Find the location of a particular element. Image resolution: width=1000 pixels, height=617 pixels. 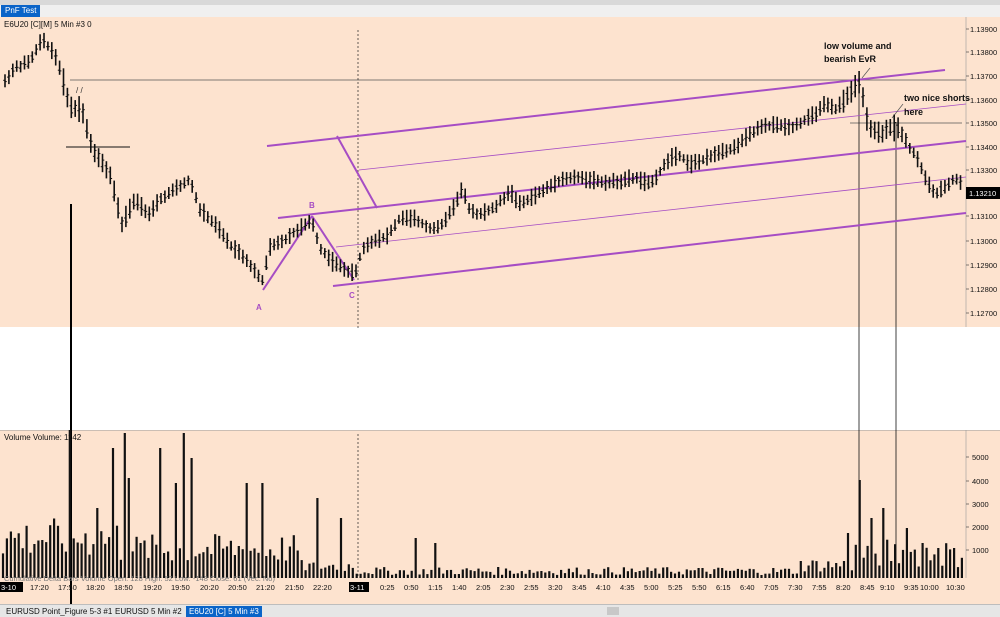

price-axis-label: 1.13400 is located at coordinates (983, 147).